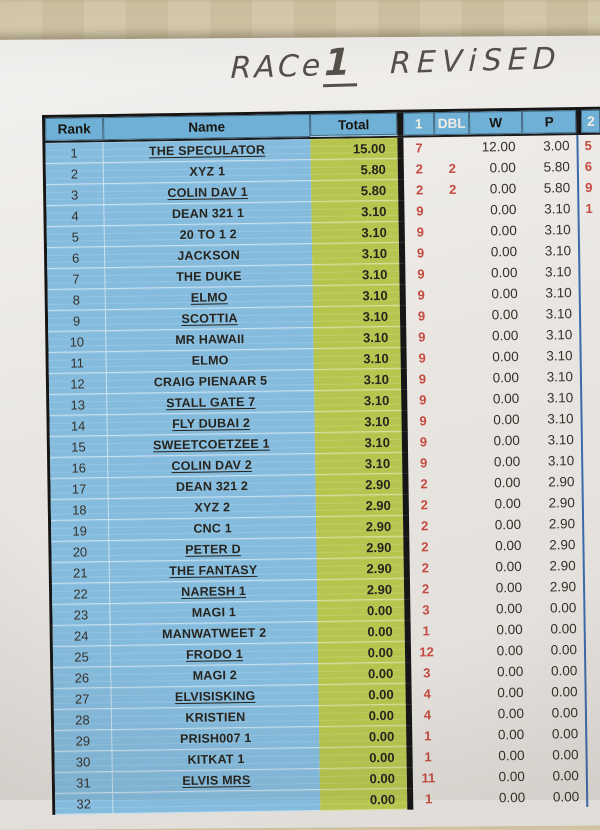 This screenshot has width=600, height=830. Describe the element at coordinates (76, 300) in the screenshot. I see `rank-cell: 8` at that location.